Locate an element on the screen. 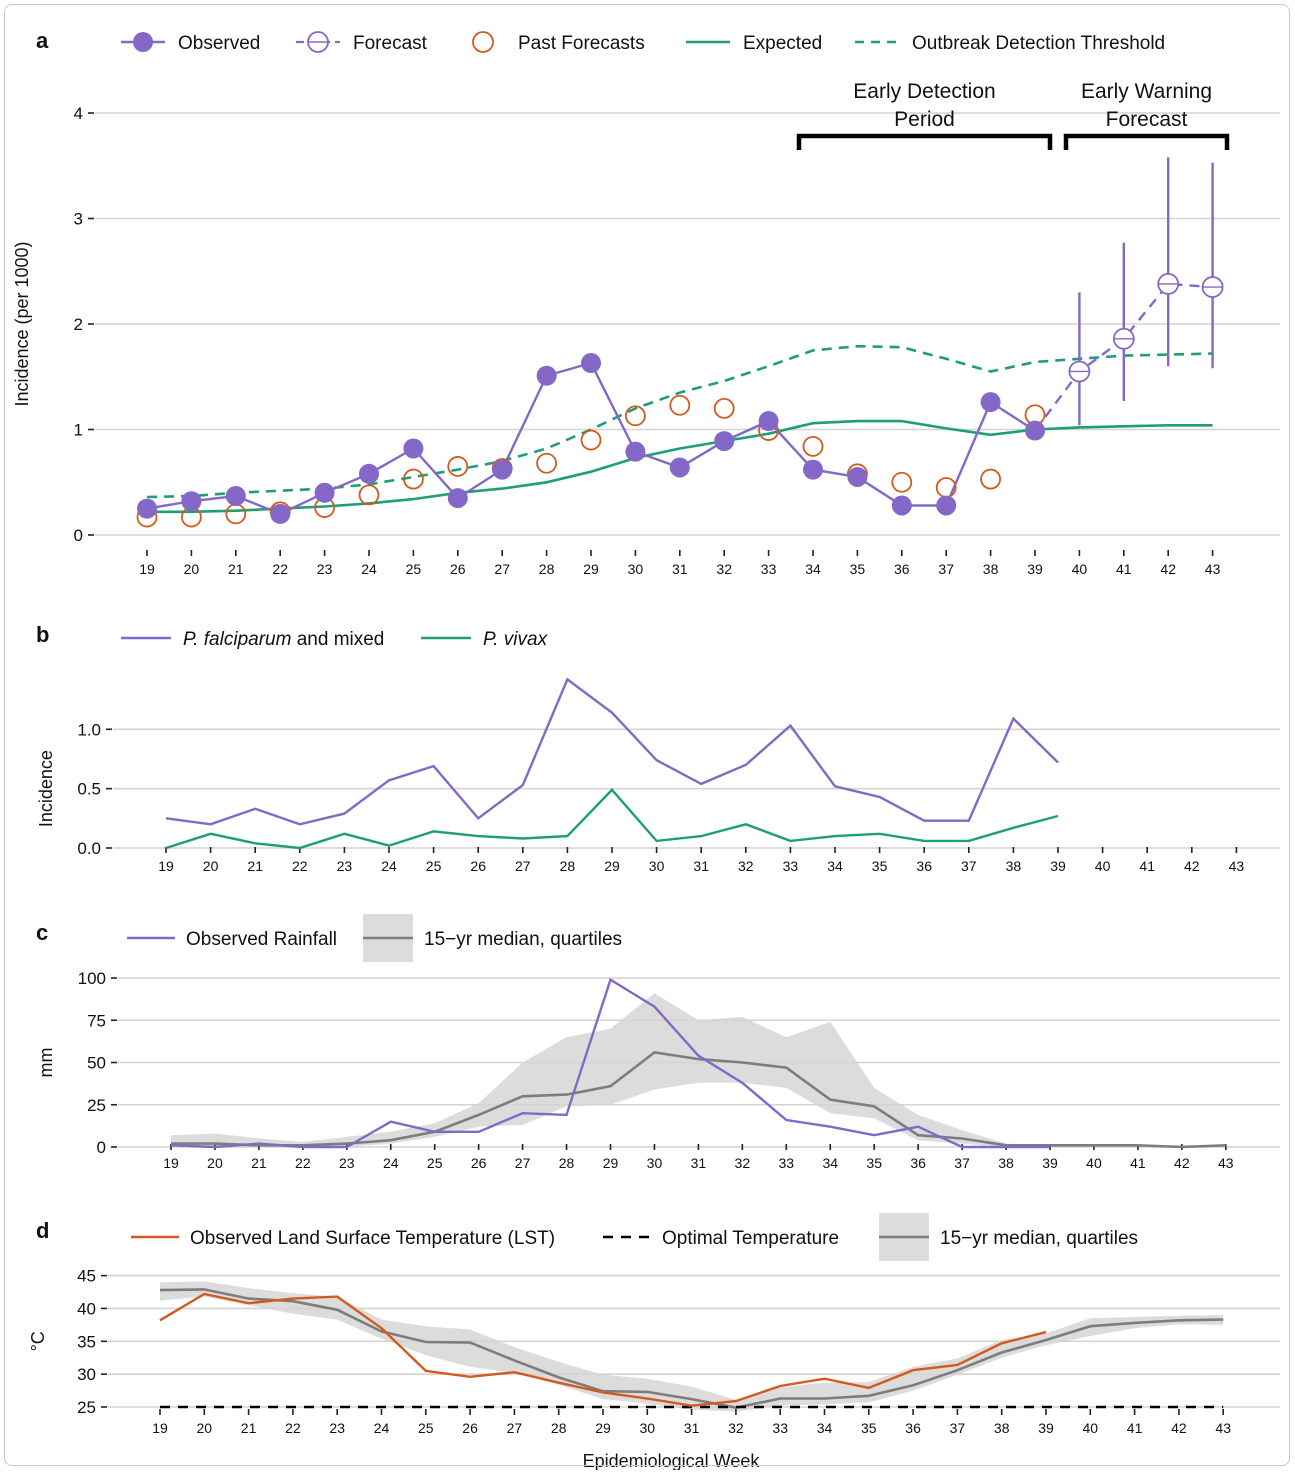 The image size is (1295, 1475). legend-key-past-forecasts is located at coordinates (483, 42).